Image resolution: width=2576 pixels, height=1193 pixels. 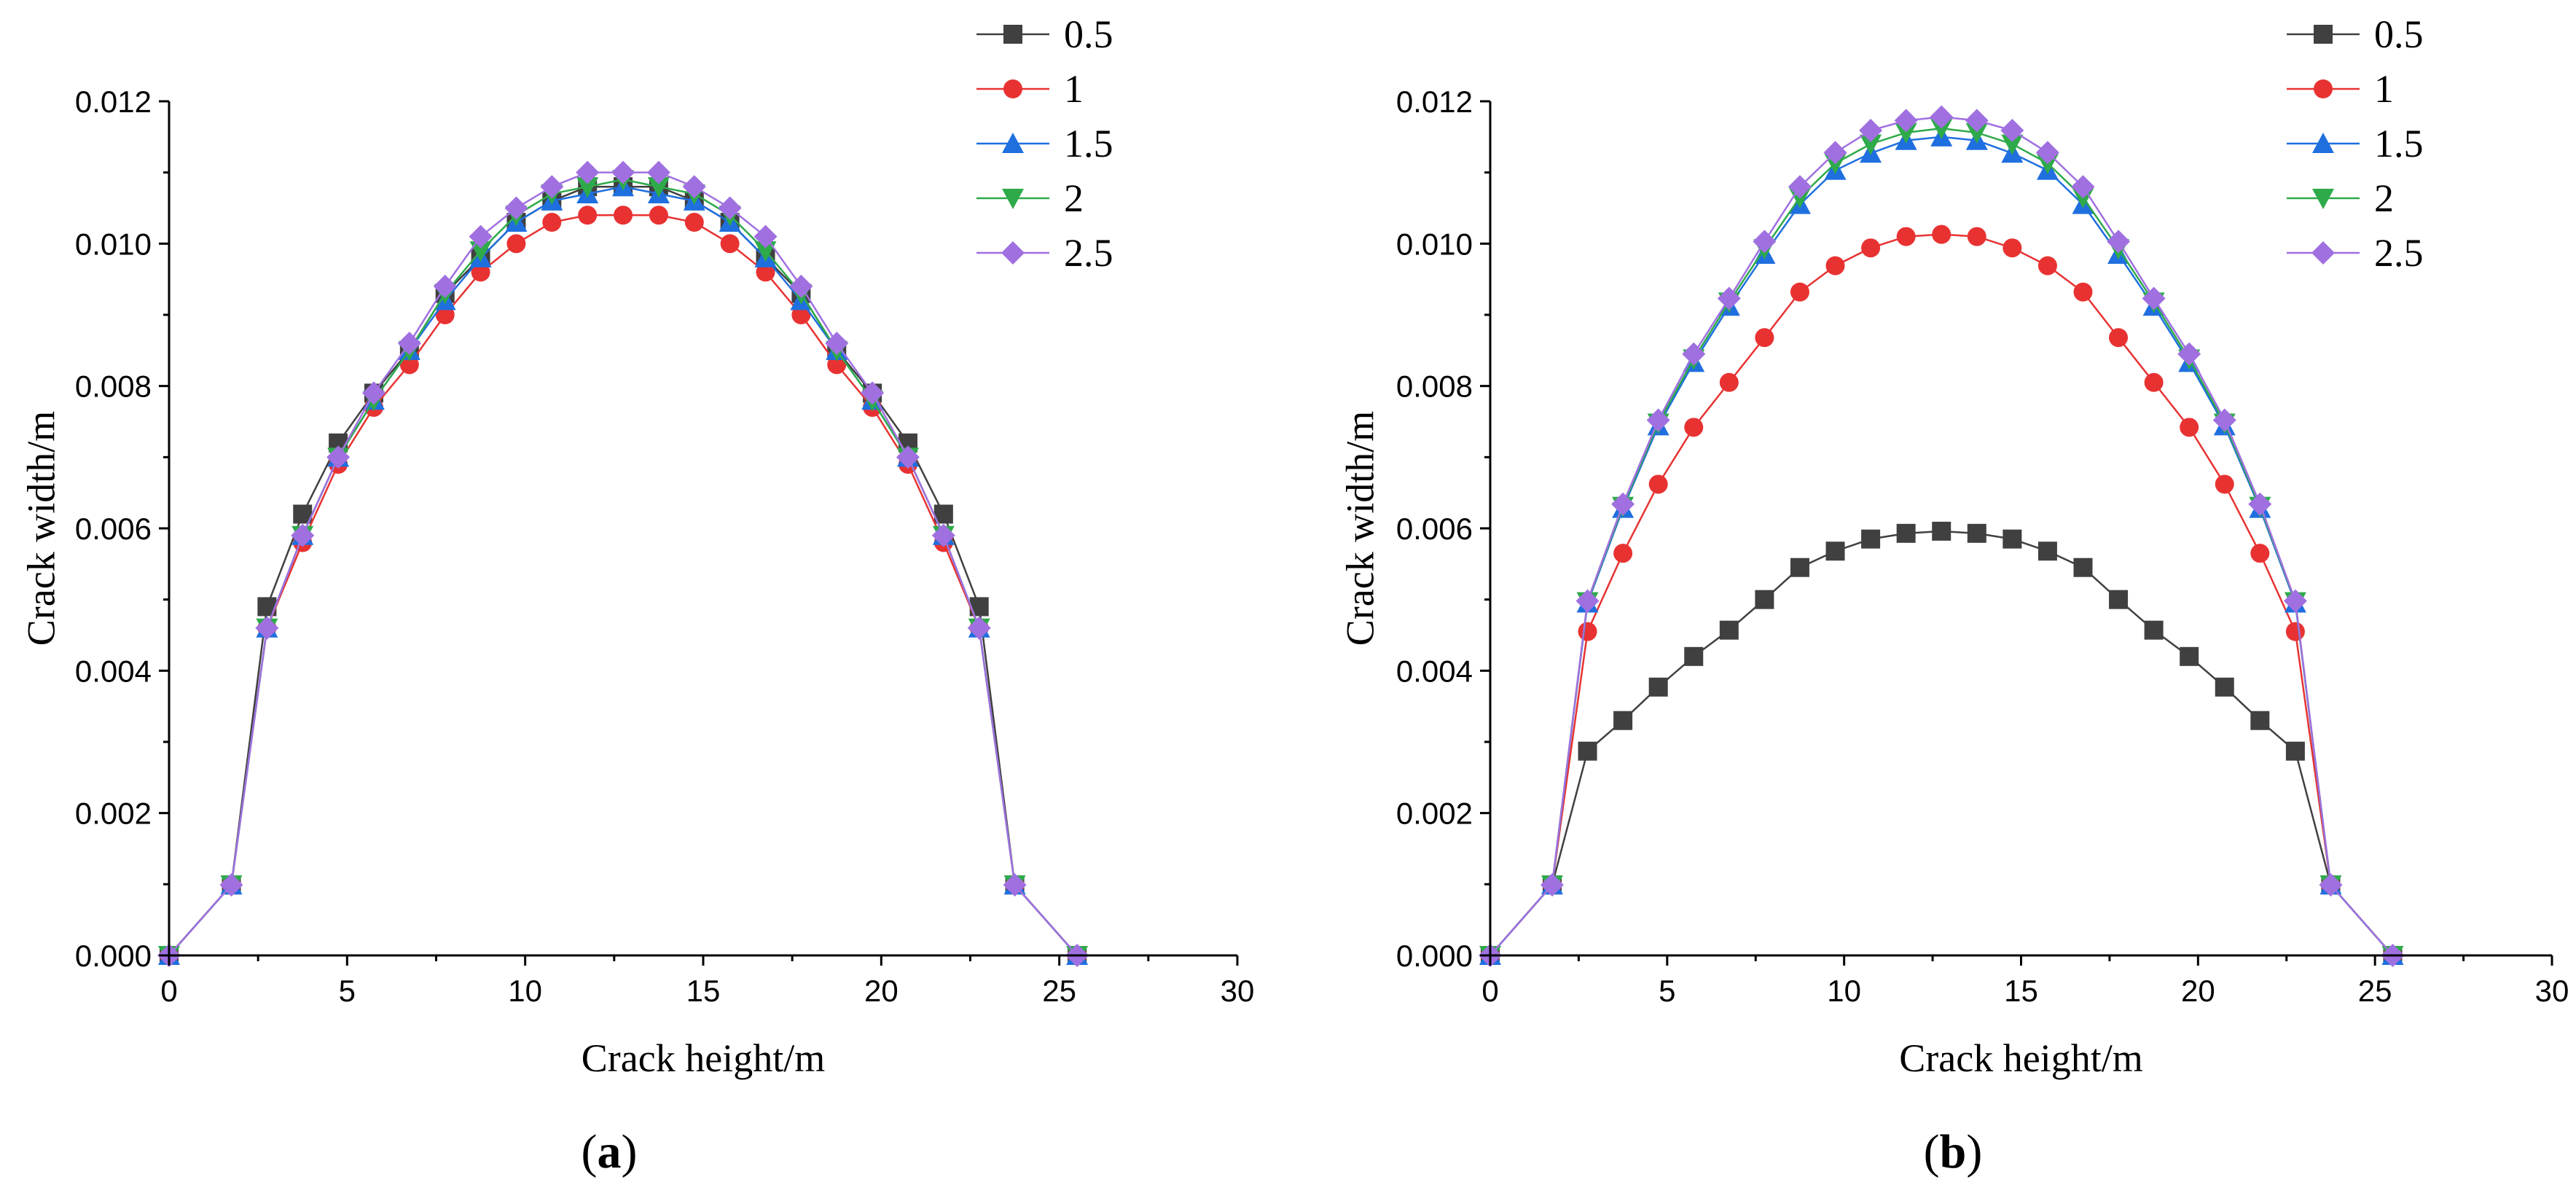 What do you see at coordinates (1074, 89) in the screenshot?
I see `legend-label: 1` at bounding box center [1074, 89].